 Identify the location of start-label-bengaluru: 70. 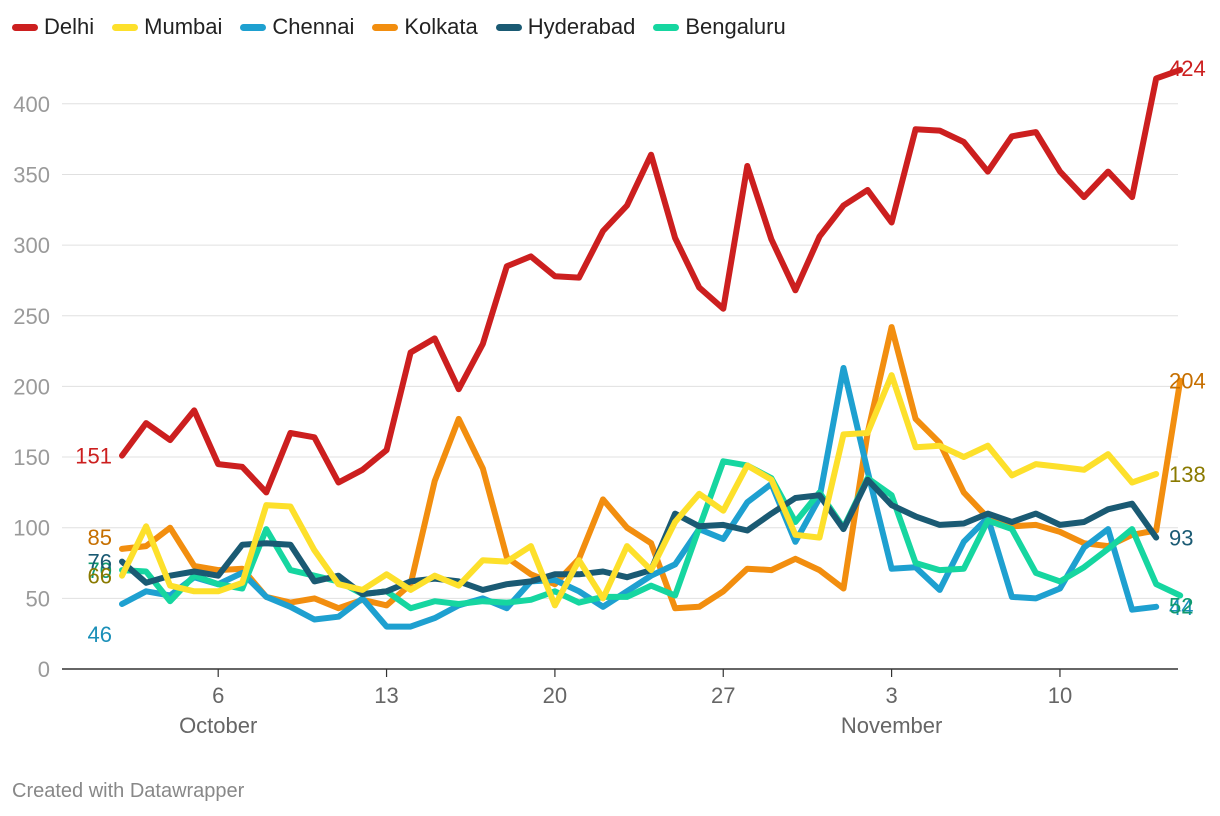
(100, 570).